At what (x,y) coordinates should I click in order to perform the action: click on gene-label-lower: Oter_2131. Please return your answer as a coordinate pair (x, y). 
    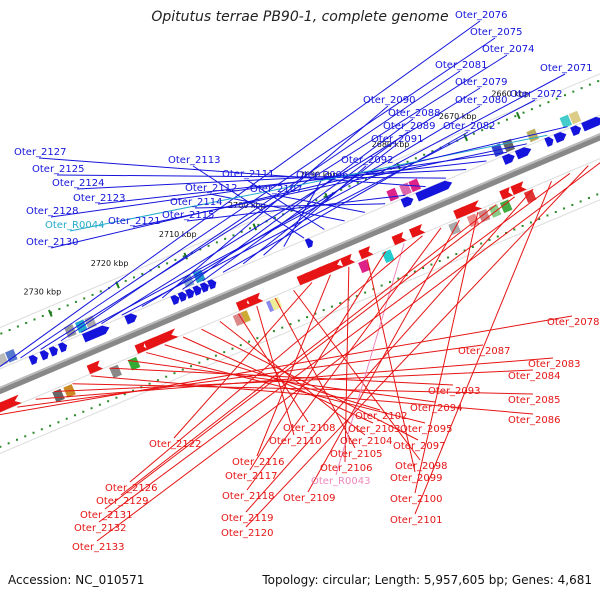
    Looking at the image, I should click on (106, 515).